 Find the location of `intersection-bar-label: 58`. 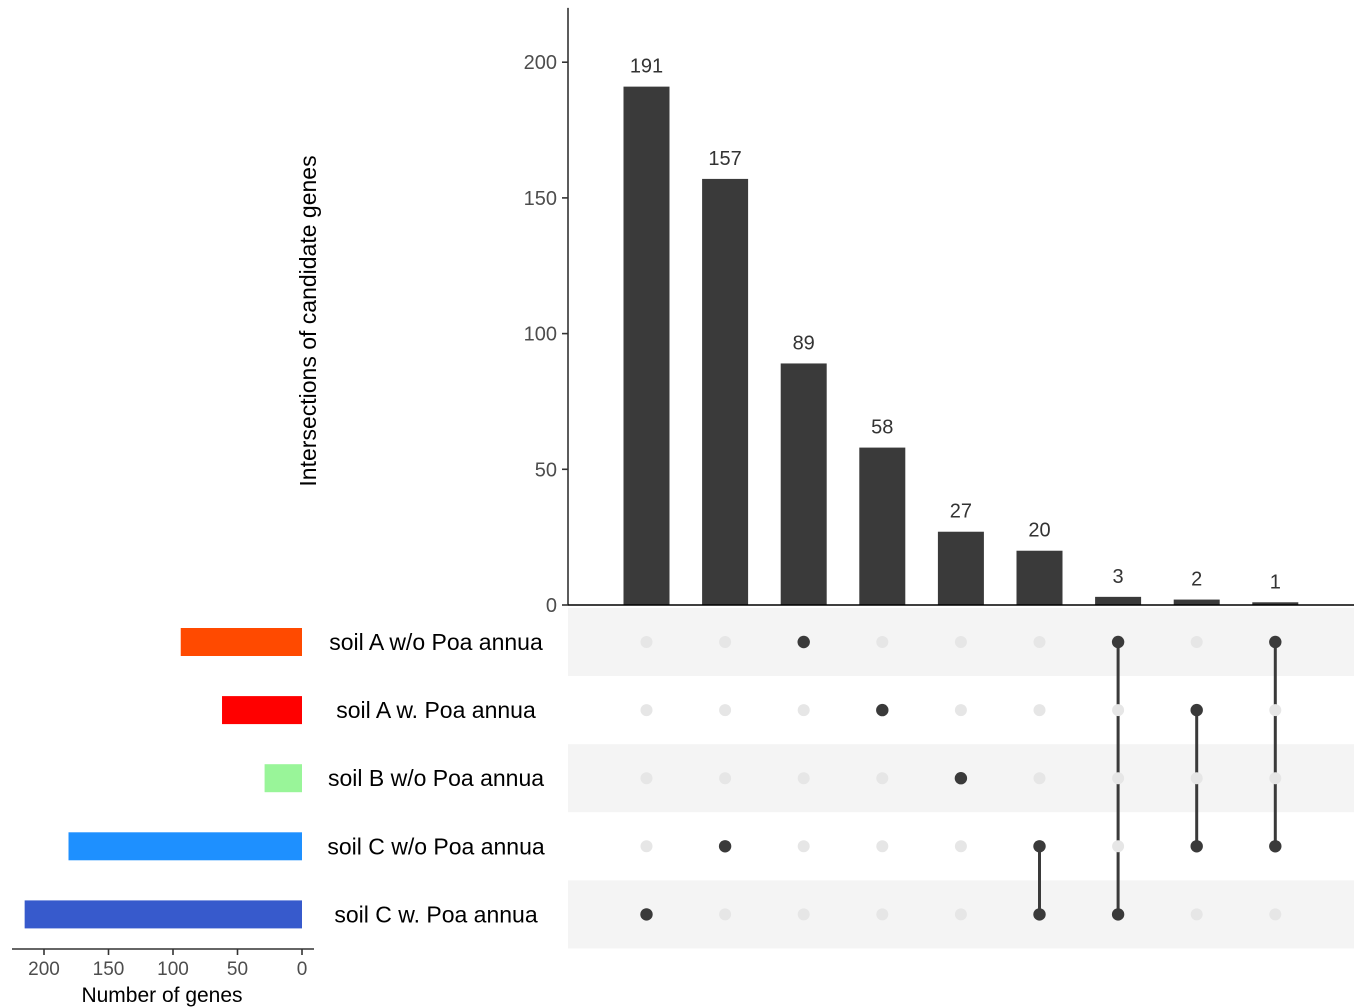

intersection-bar-label: 58 is located at coordinates (882, 428).